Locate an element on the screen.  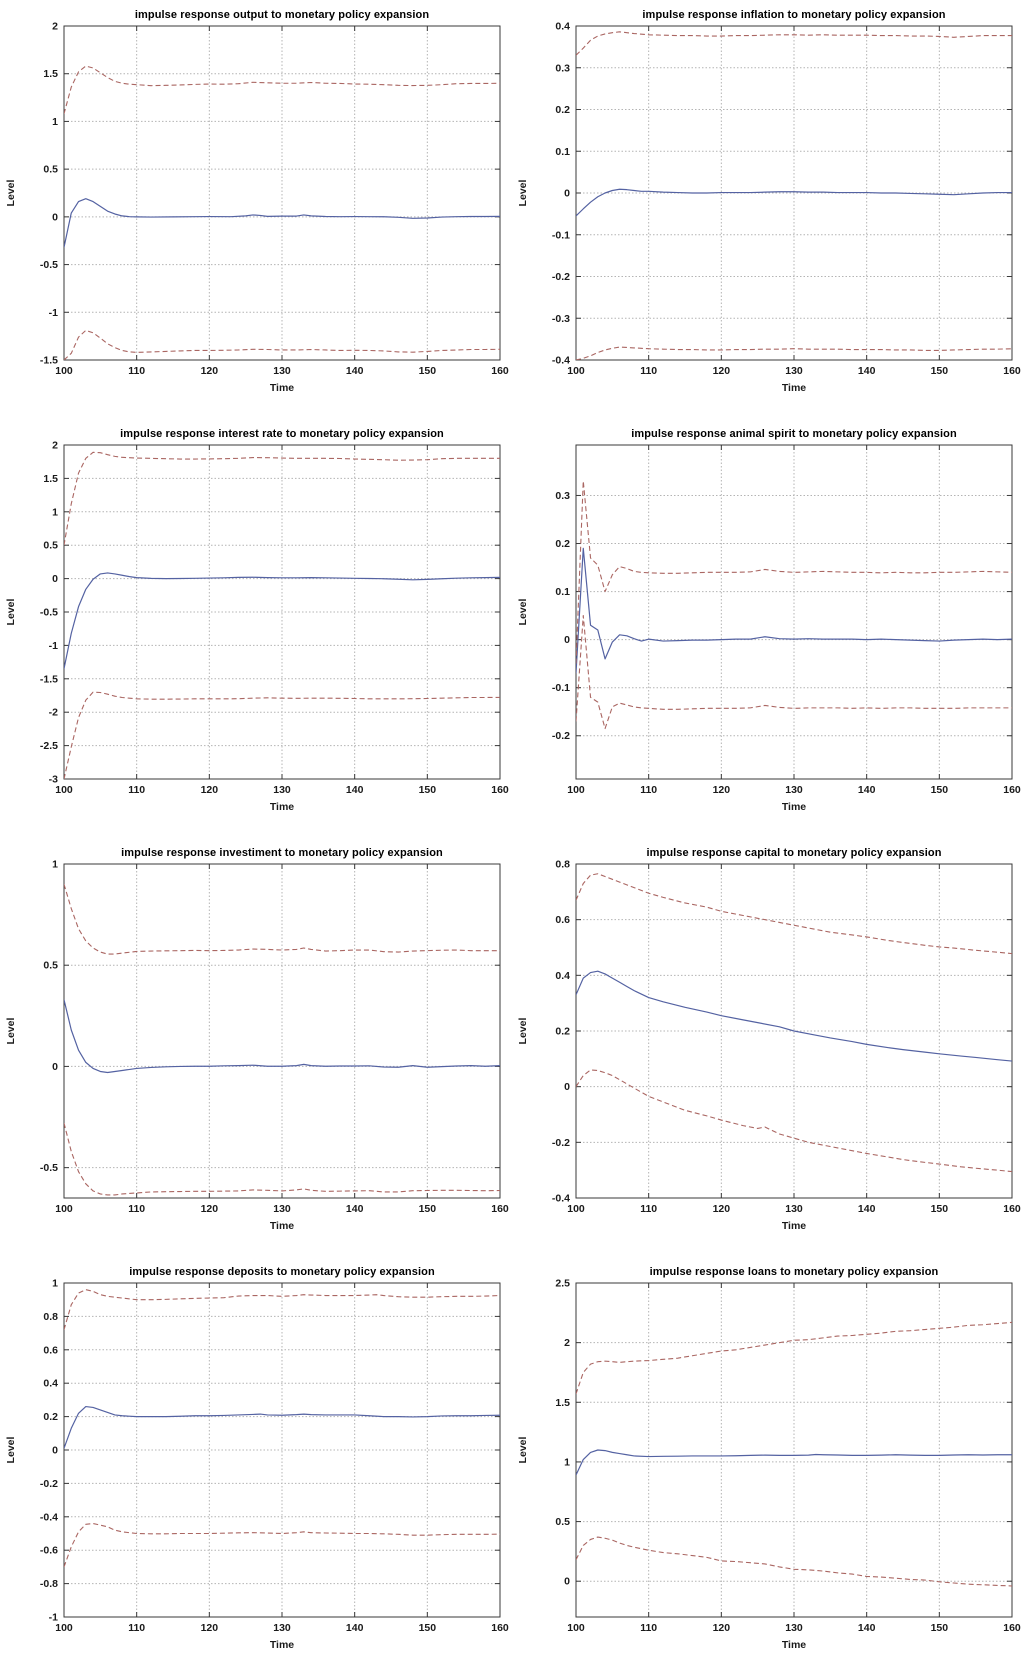
svg-text: 2 is located at coordinates (567, 1343).